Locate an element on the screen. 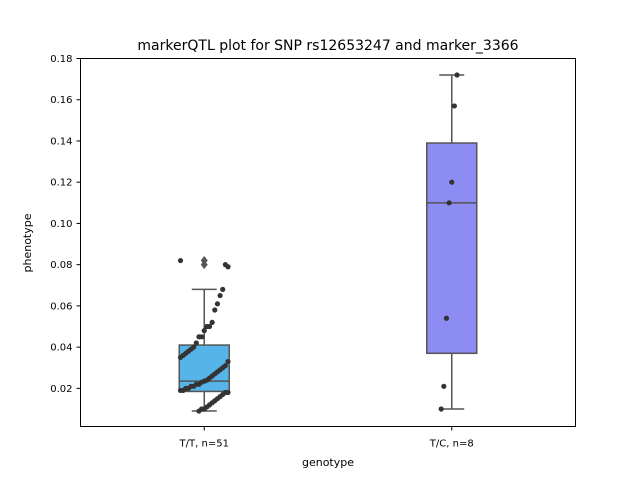  y-axis-label: phenotype is located at coordinates (27, 242).